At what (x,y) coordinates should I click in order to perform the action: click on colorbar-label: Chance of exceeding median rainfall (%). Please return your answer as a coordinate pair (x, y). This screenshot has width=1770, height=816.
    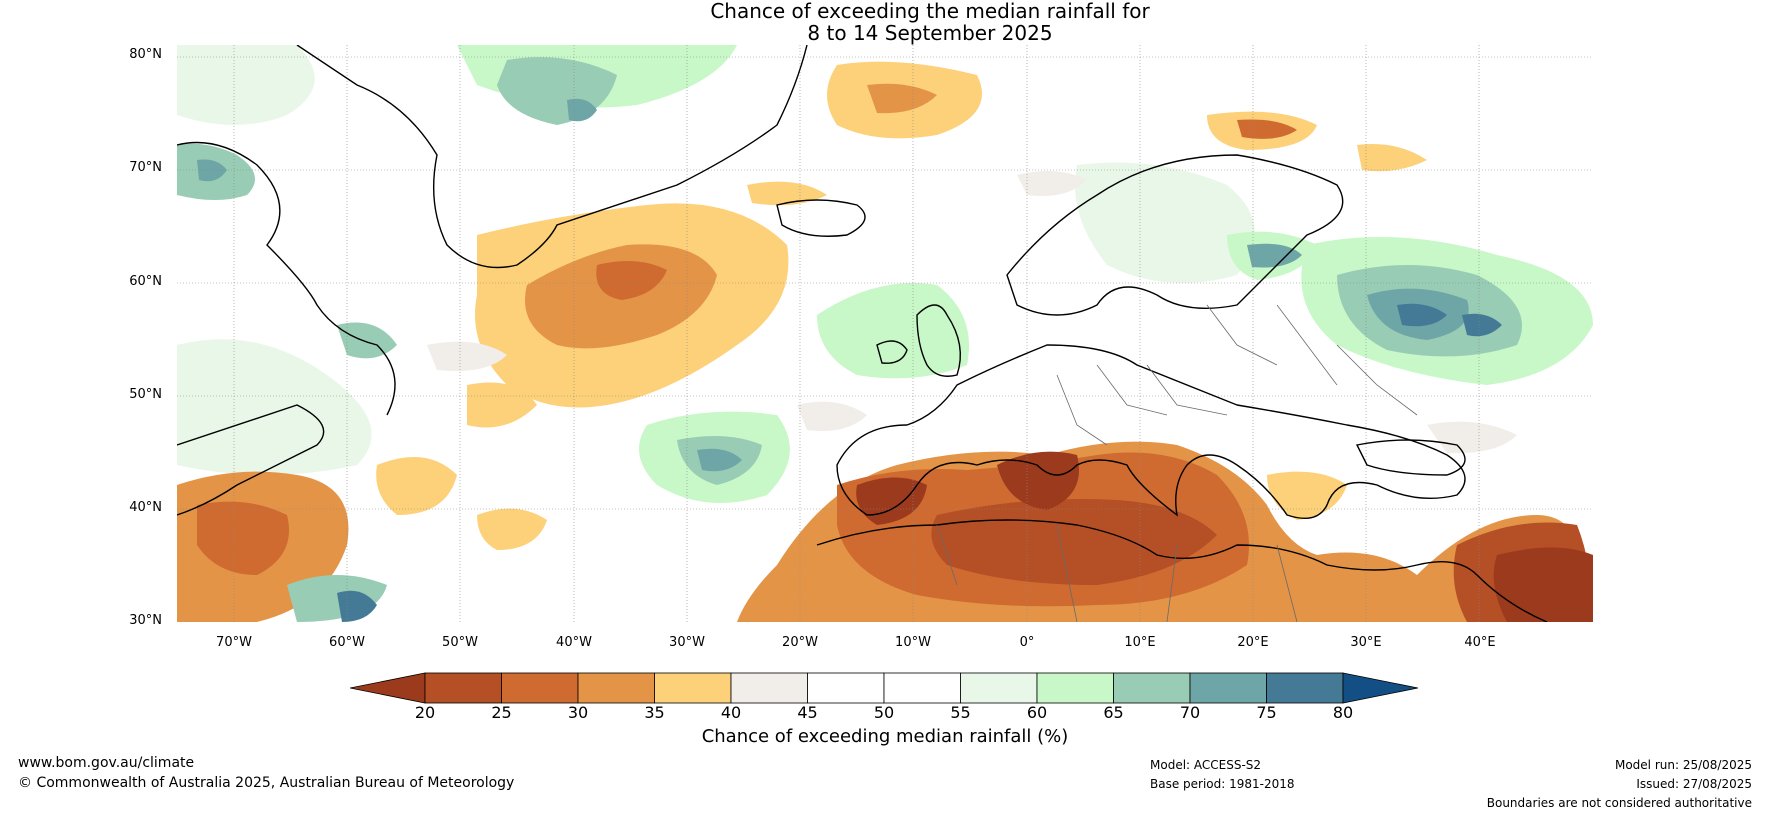
    Looking at the image, I should click on (885, 736).